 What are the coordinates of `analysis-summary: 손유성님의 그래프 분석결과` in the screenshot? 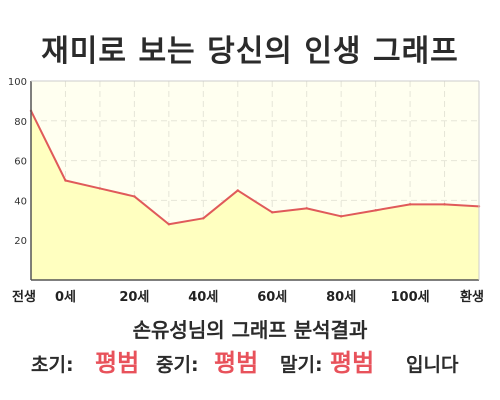 It's located at (250, 330).